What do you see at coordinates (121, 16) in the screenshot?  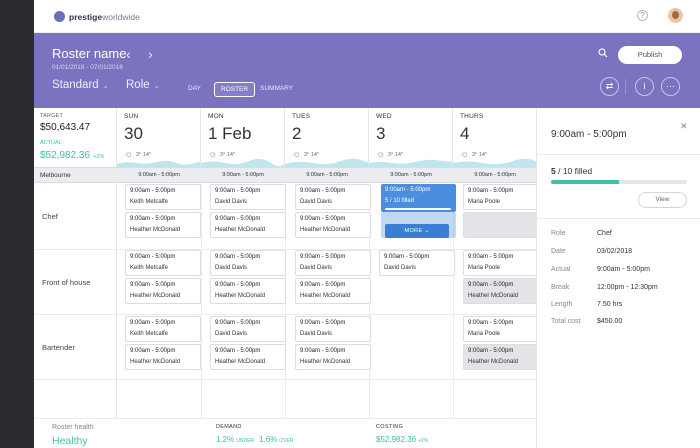 I see `brand-name-light: worldwide` at bounding box center [121, 16].